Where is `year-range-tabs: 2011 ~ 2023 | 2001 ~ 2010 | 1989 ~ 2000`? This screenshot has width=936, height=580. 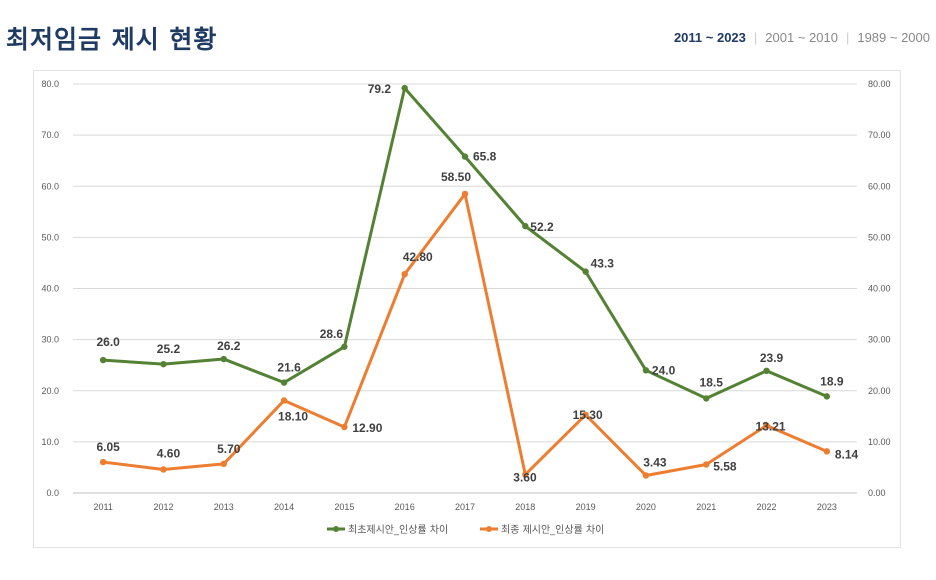
year-range-tabs: 2011 ~ 2023 | 2001 ~ 2010 | 1989 ~ 2000 is located at coordinates (802, 37).